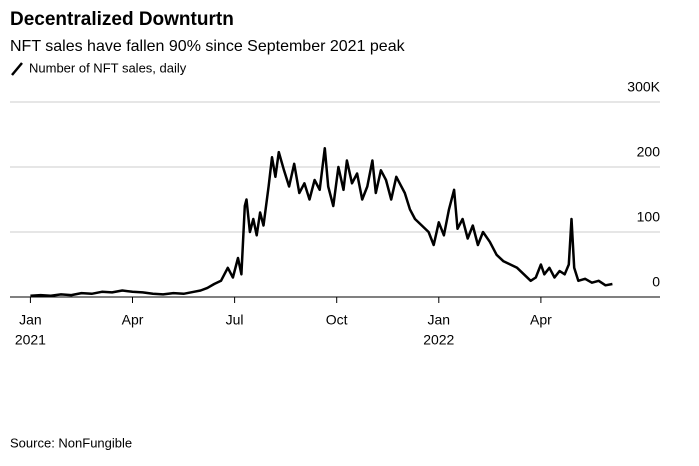 This screenshot has width=699, height=466. What do you see at coordinates (108, 67) in the screenshot?
I see `legend-label: Number of NFT sales, daily` at bounding box center [108, 67].